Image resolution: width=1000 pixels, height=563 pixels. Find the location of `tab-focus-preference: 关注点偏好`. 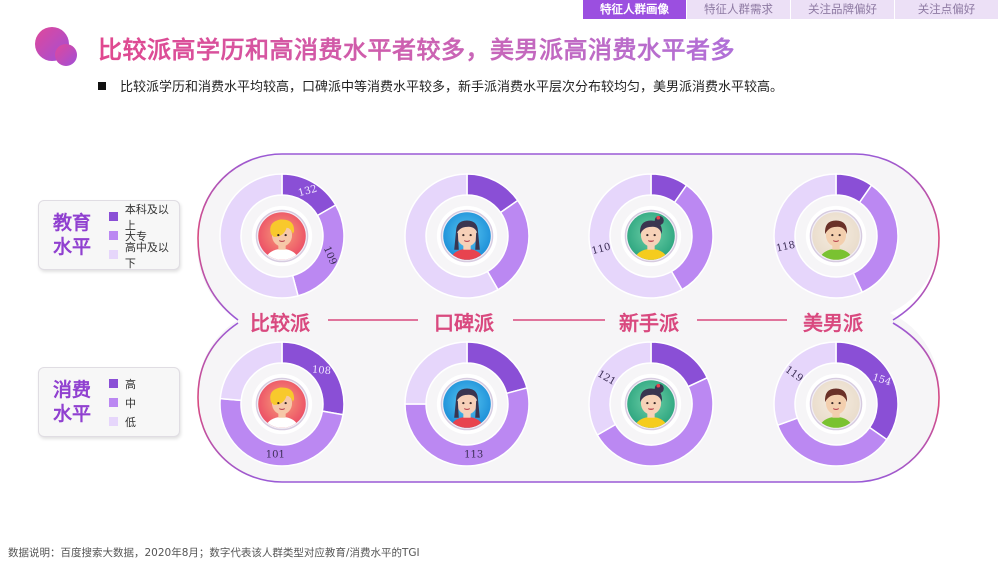

tab-focus-preference: 关注点偏好 is located at coordinates (946, 9).